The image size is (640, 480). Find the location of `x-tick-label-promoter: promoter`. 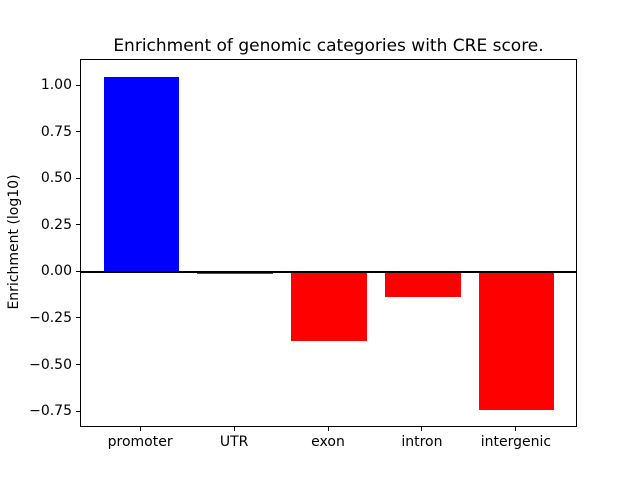

x-tick-label-promoter: promoter is located at coordinates (140, 442).